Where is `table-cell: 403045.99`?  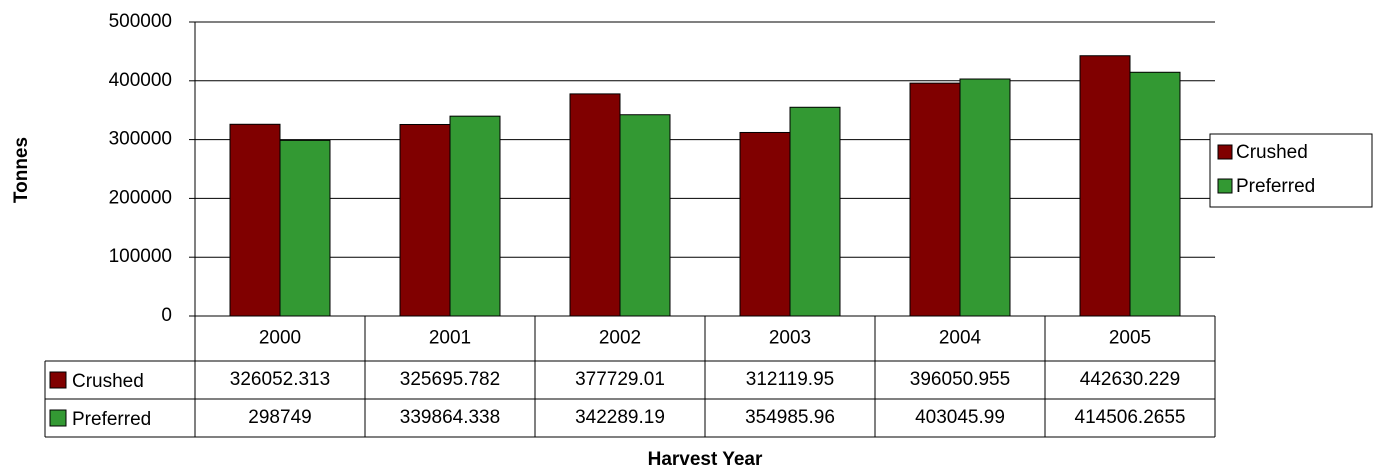 table-cell: 403045.99 is located at coordinates (960, 417).